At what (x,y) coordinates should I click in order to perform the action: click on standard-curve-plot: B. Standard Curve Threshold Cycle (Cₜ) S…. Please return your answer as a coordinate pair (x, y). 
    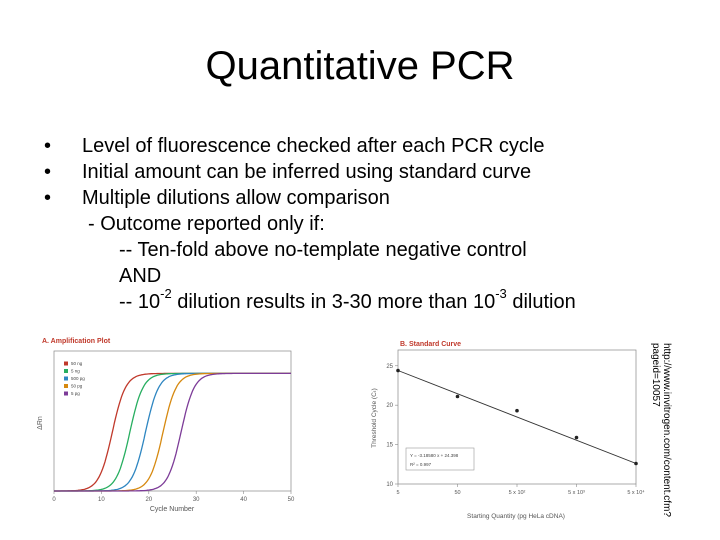
    Looking at the image, I should click on (508, 430).